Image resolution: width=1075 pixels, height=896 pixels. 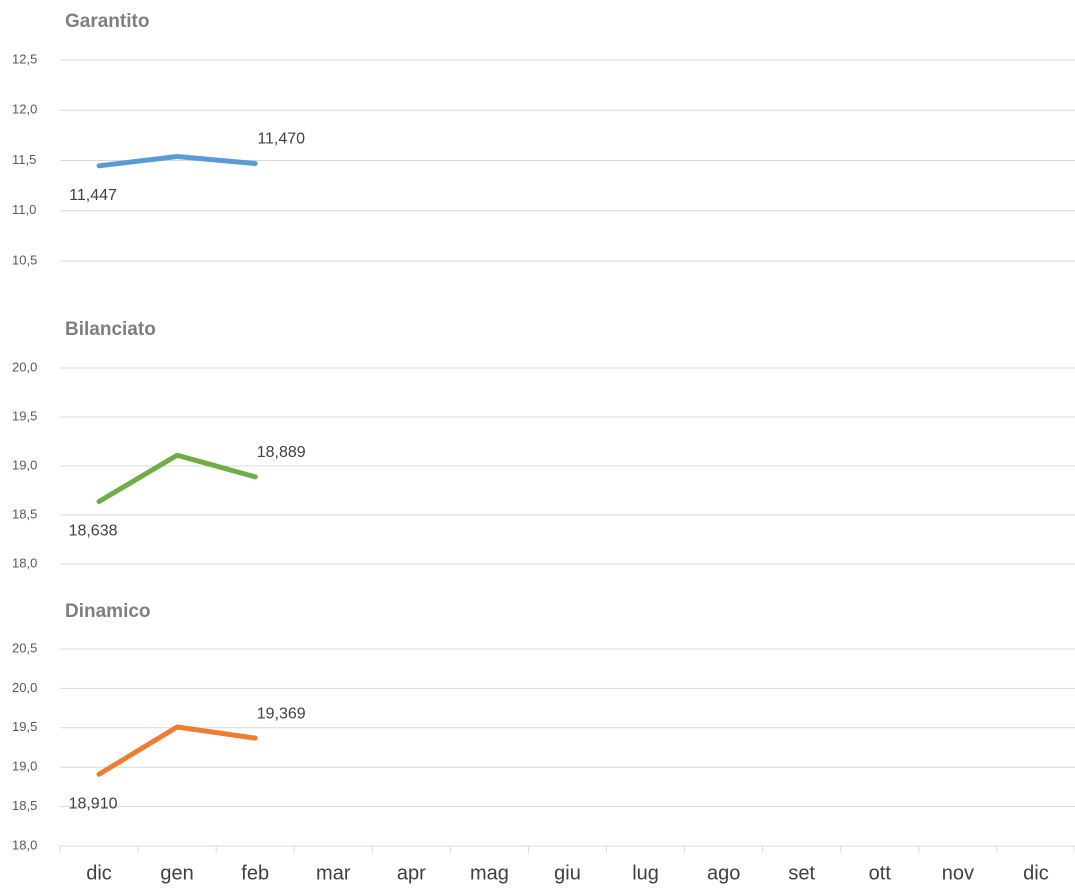 What do you see at coordinates (176, 873) in the screenshot?
I see `x-tick-label: gen` at bounding box center [176, 873].